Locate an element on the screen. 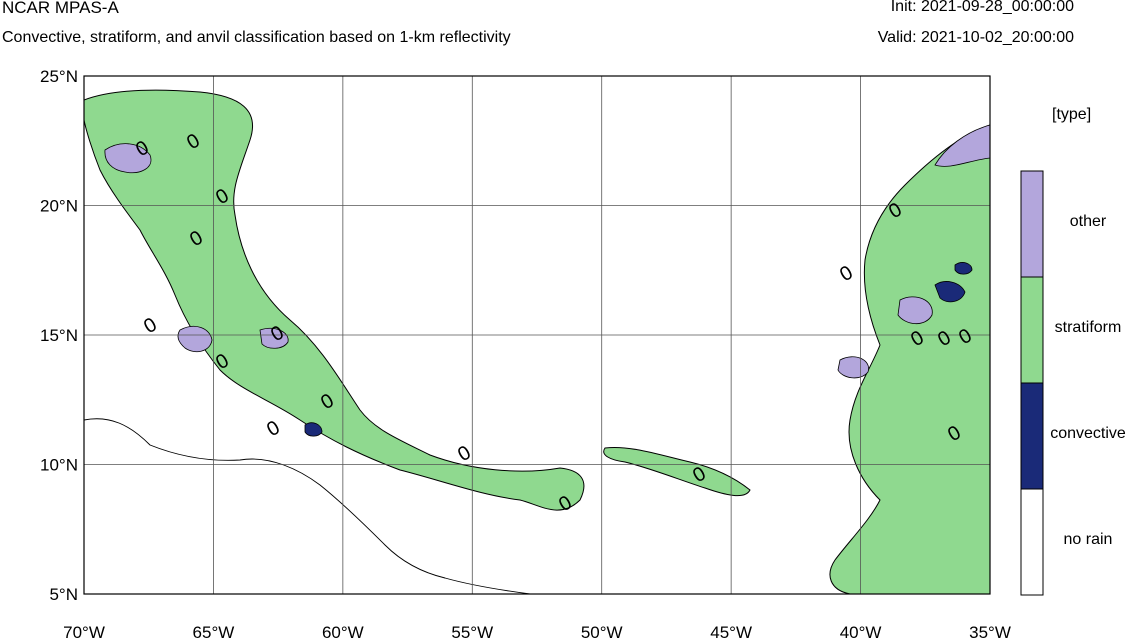 The width and height of the screenshot is (1128, 641). lon-tick-label: 50°W is located at coordinates (602, 632).